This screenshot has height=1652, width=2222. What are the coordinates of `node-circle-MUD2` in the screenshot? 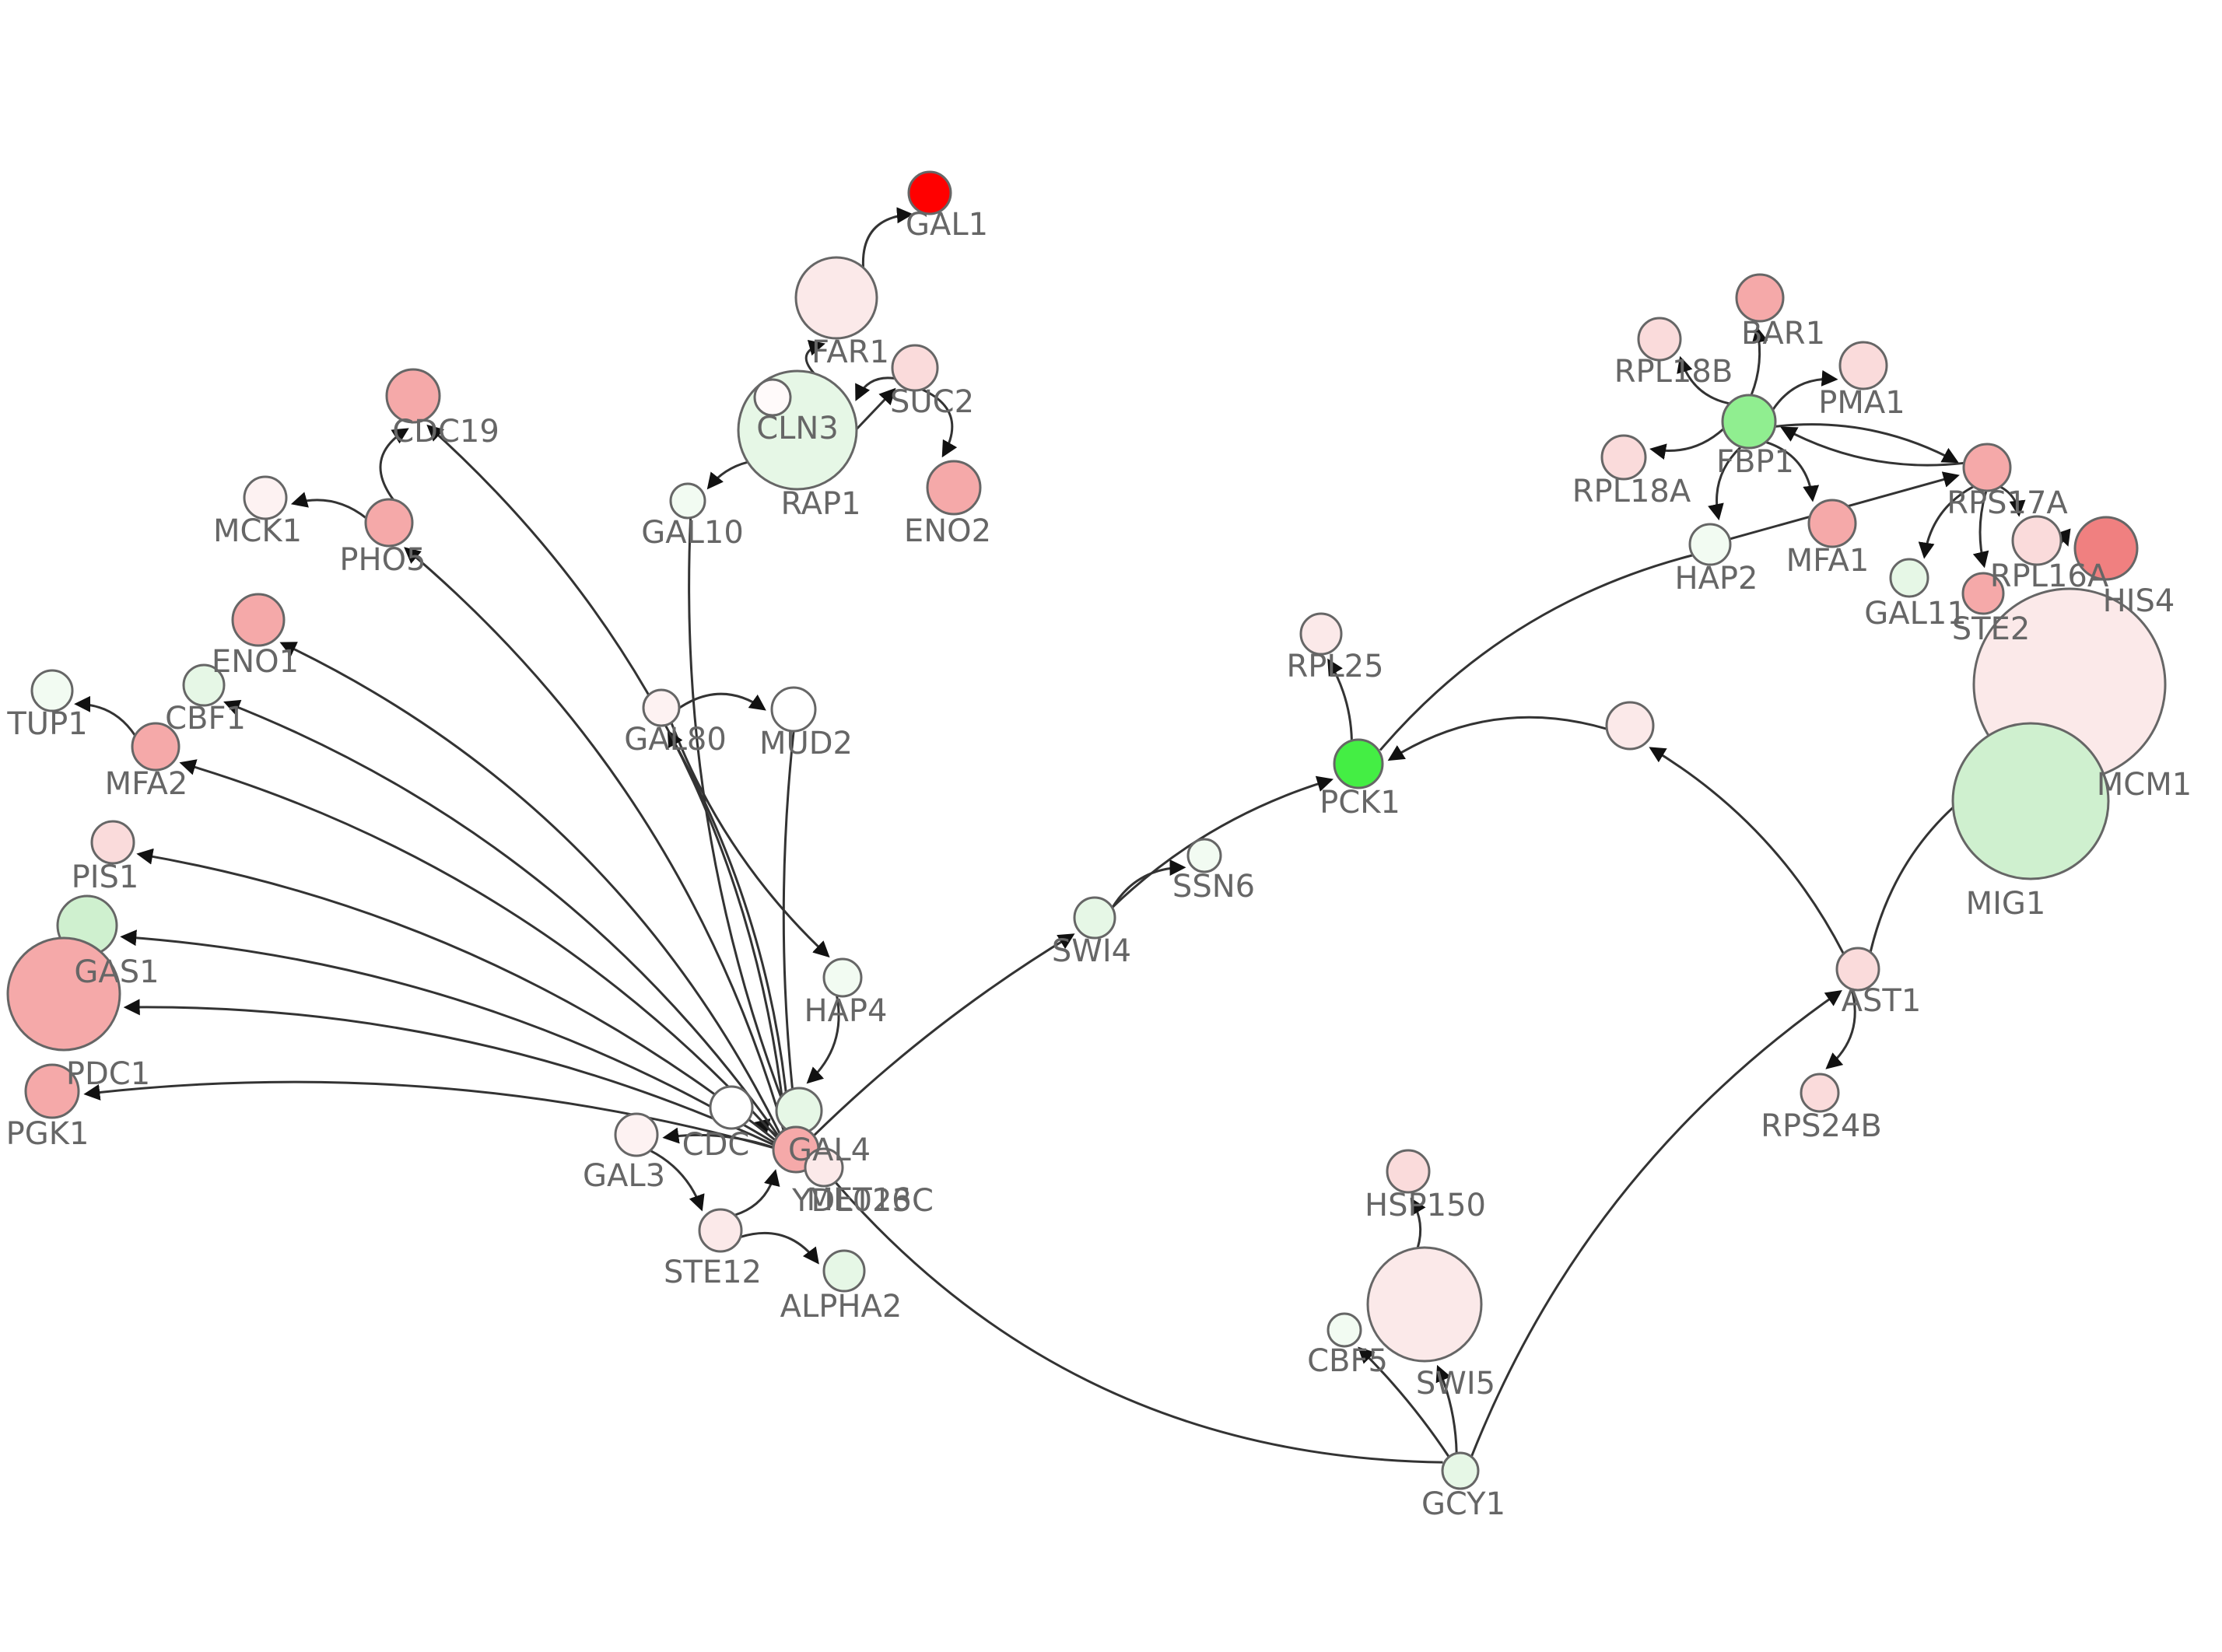 It's located at (793, 710).